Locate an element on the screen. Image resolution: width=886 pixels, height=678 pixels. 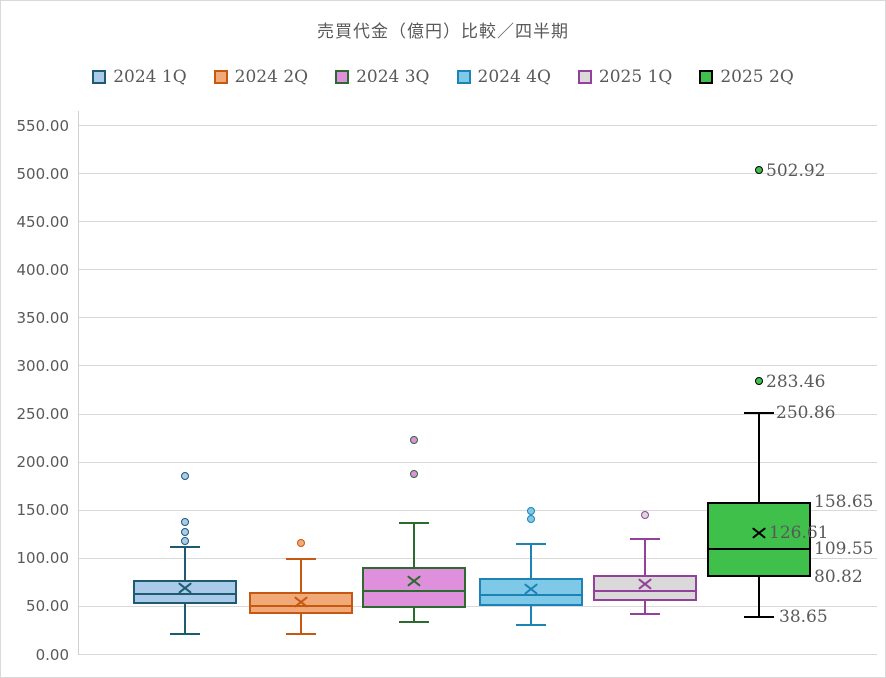
y-tick-label-400: 400.00 is located at coordinates (43, 269).